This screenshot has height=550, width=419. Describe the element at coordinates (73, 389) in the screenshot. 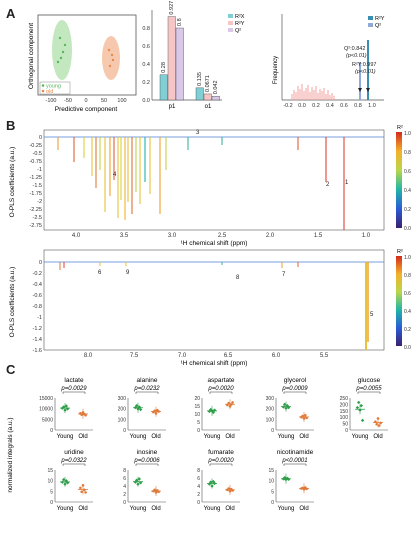

I see `metabolite-pvalue: p=0.0029` at that location.